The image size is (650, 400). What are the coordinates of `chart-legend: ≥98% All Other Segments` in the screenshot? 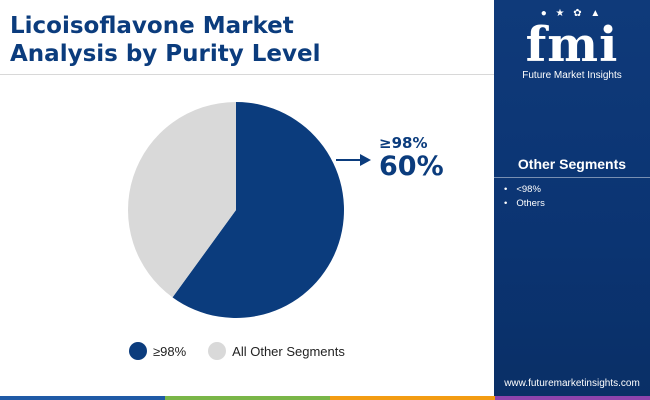 It's located at (248, 351).